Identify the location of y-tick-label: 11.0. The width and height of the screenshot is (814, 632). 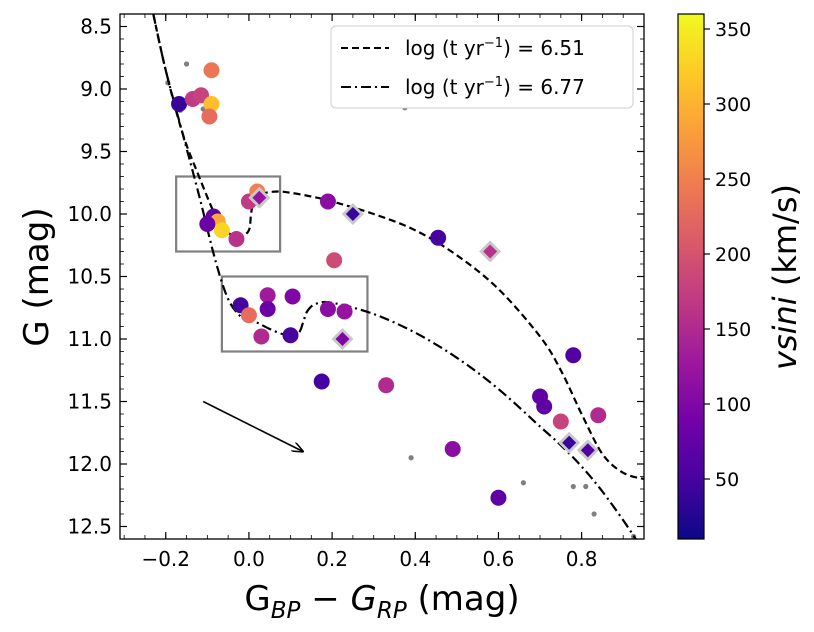
(89, 339).